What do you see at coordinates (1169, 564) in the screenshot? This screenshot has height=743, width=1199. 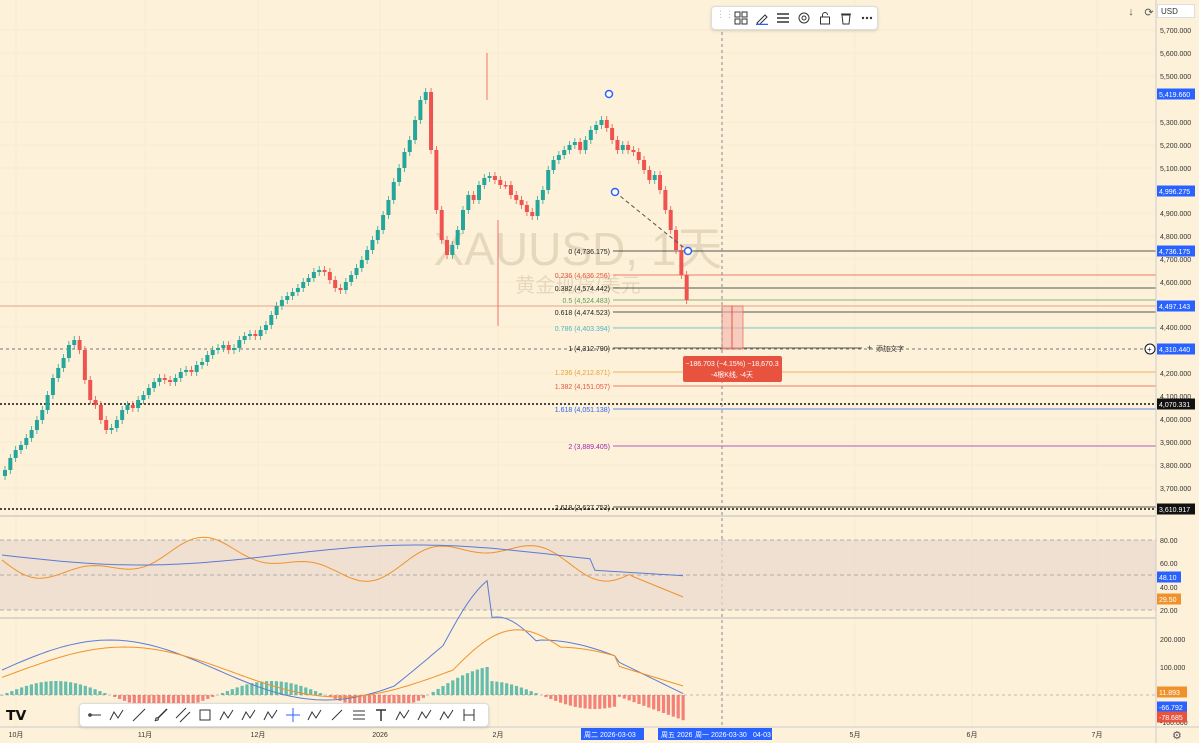 I see `rsi-tick-label: 60.00` at bounding box center [1169, 564].